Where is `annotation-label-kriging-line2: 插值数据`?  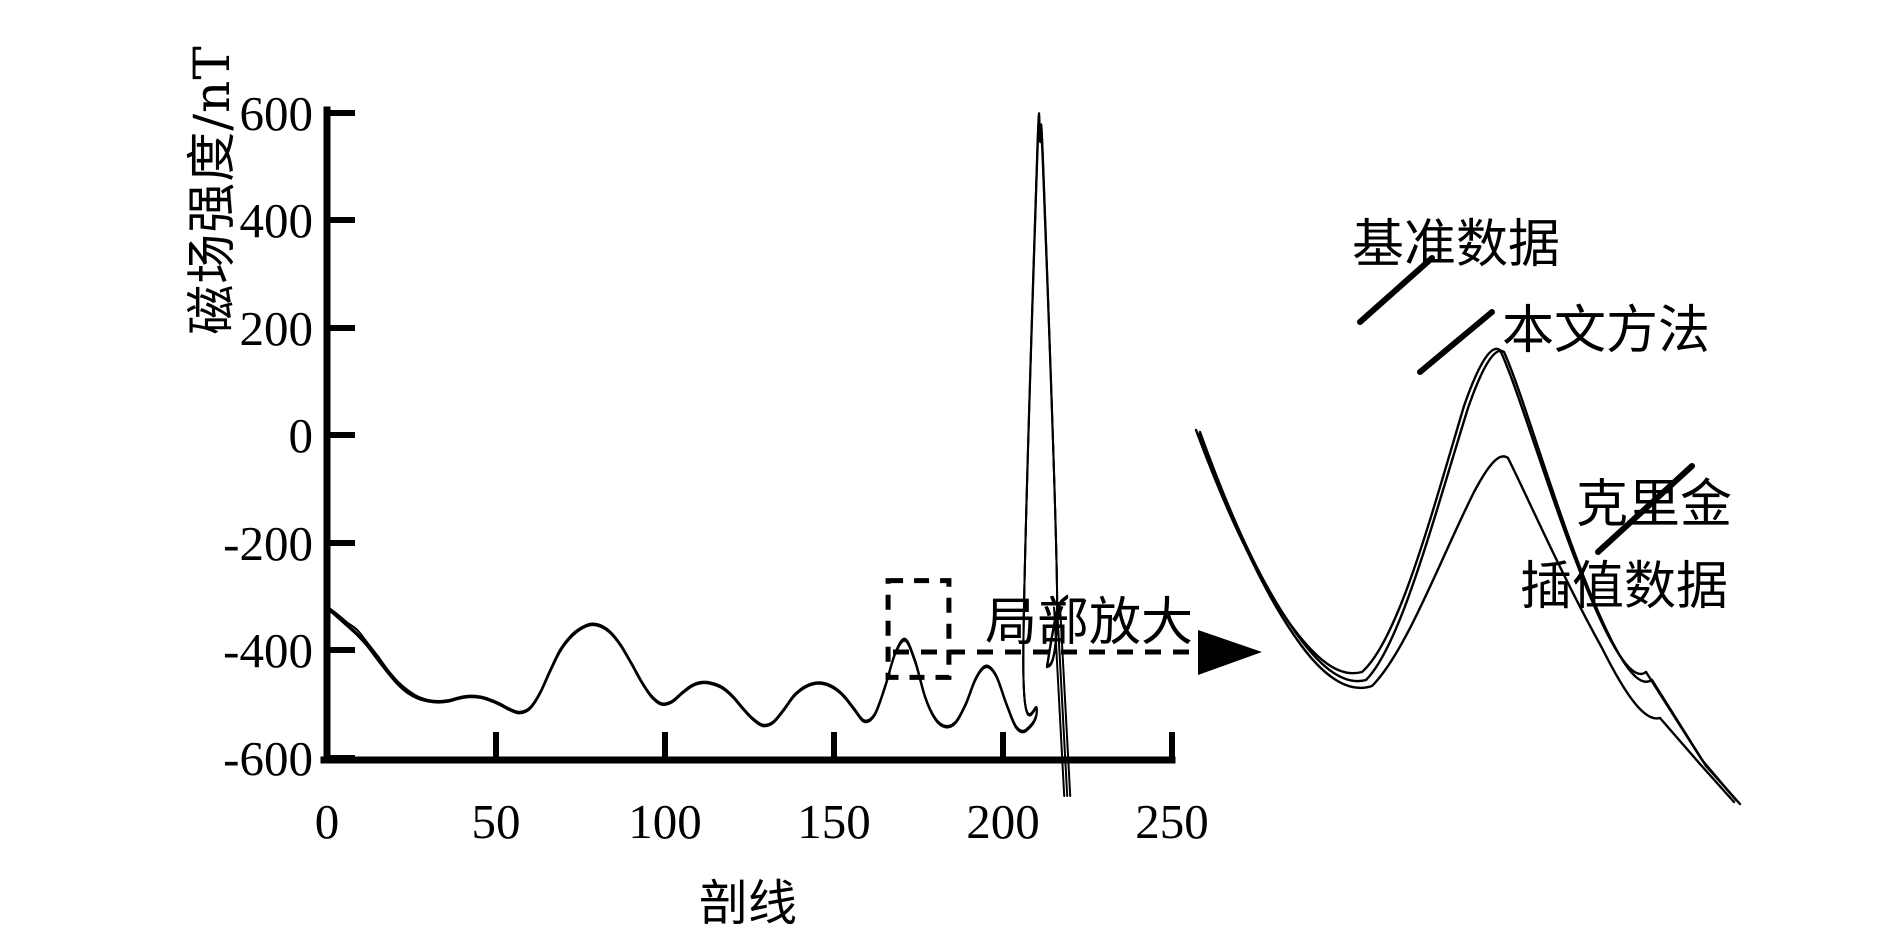 annotation-label-kriging-line2: 插值数据 is located at coordinates (1624, 587).